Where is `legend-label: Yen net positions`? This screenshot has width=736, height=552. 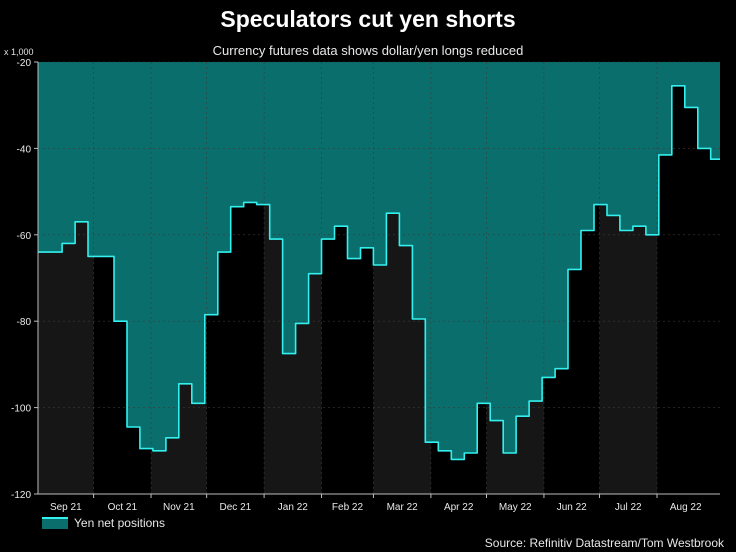 legend-label: Yen net positions is located at coordinates (119, 523).